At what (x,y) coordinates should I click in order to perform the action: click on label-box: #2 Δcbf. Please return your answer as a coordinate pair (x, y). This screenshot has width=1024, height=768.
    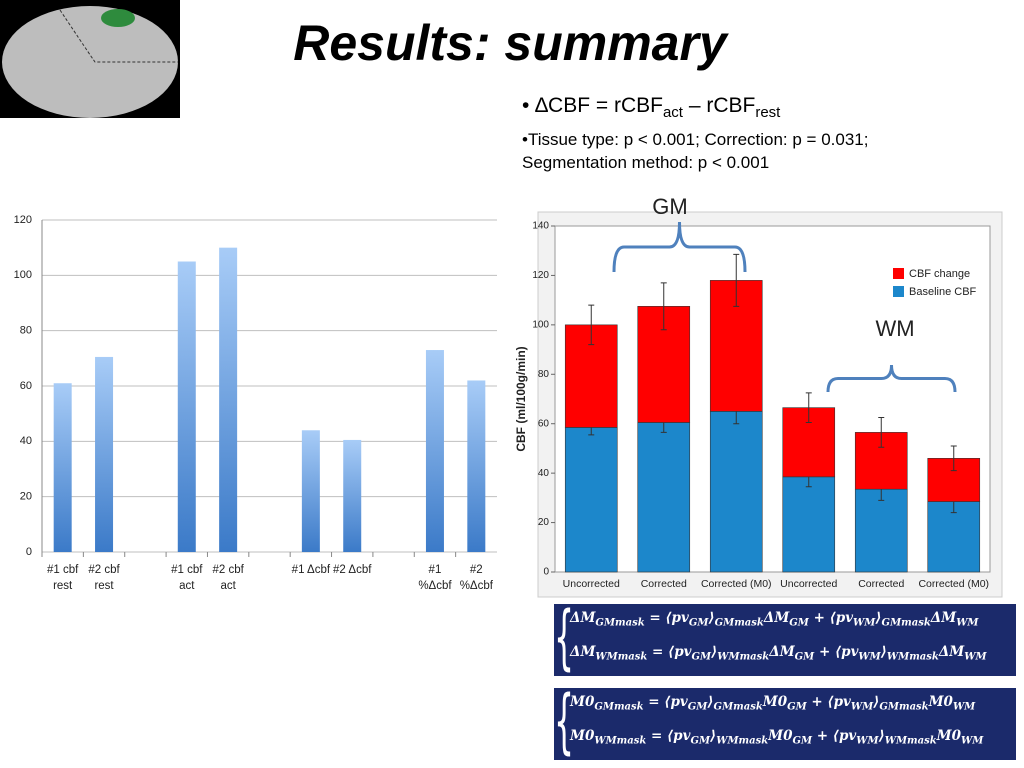
    Looking at the image, I should click on (352, 570).